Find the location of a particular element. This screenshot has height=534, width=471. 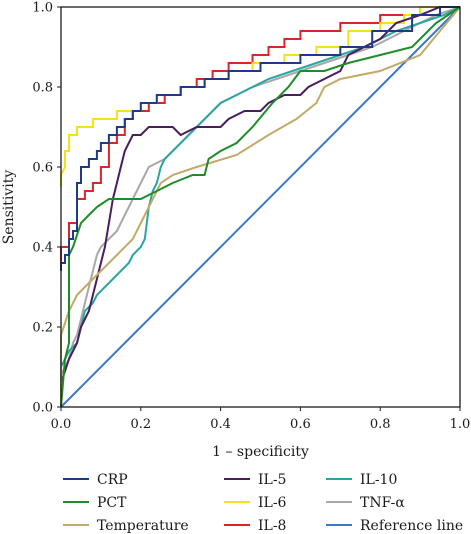

legend-item-il-10: IL-10 is located at coordinates (361, 480).